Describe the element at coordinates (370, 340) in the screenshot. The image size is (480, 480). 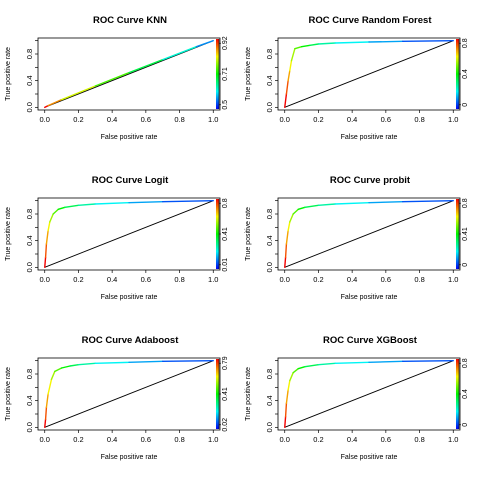
I see `panel-title: ROC Curve XGBoost` at that location.